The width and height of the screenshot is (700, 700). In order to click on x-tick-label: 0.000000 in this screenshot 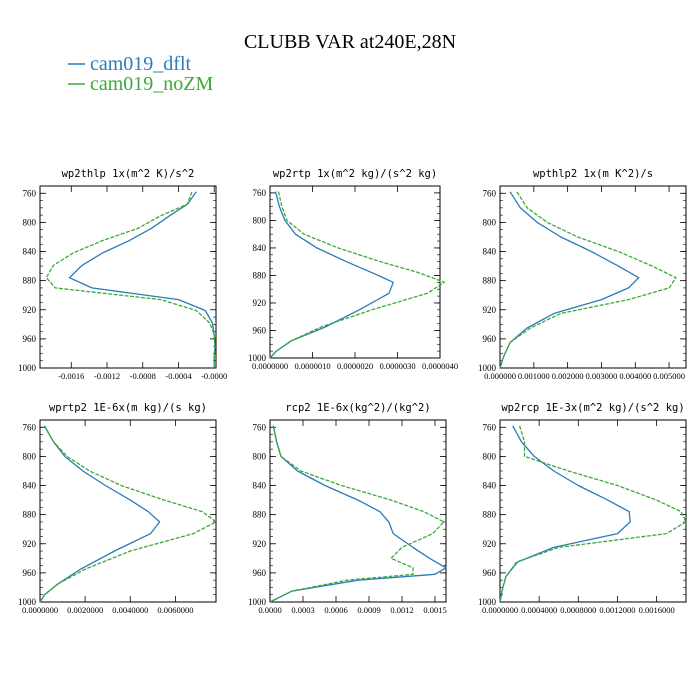, I will do `click(500, 376)`.